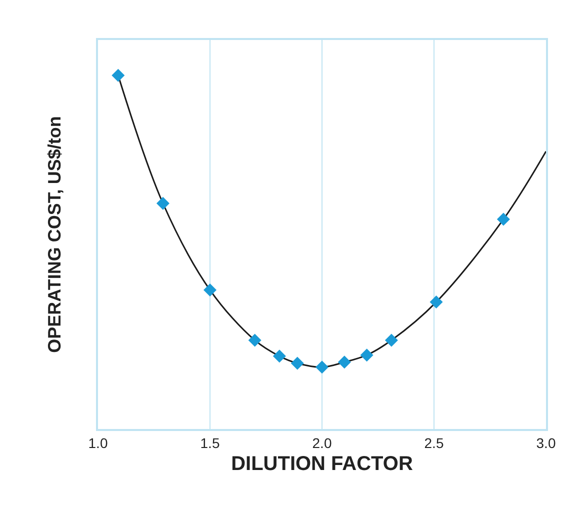 The height and width of the screenshot is (509, 572). What do you see at coordinates (98, 442) in the screenshot?
I see `x-tick-label: 1.0` at bounding box center [98, 442].